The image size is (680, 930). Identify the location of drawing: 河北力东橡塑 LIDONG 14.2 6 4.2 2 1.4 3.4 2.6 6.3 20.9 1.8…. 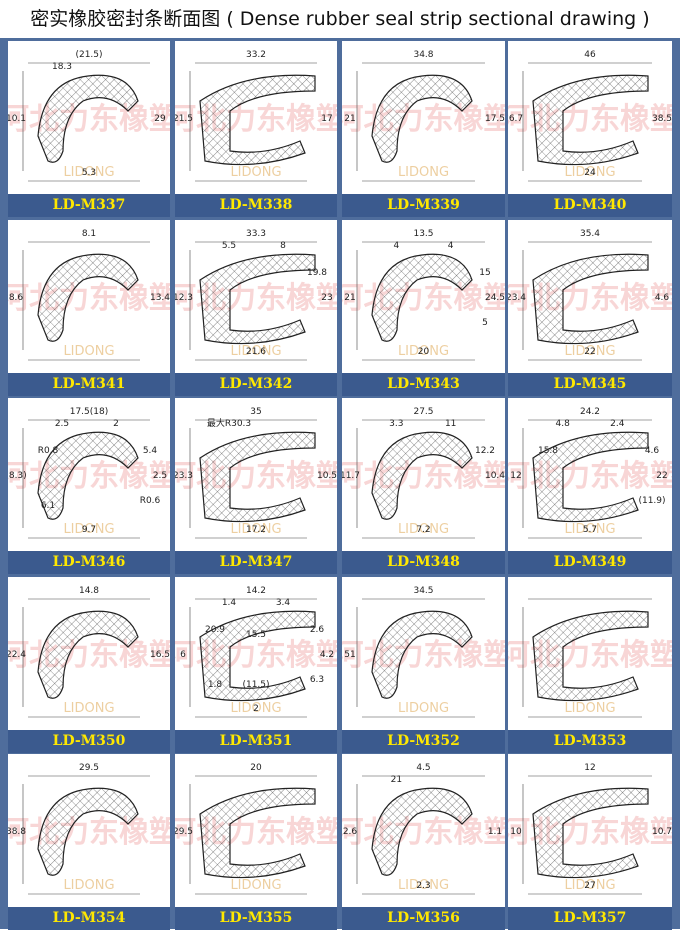
(256, 652).